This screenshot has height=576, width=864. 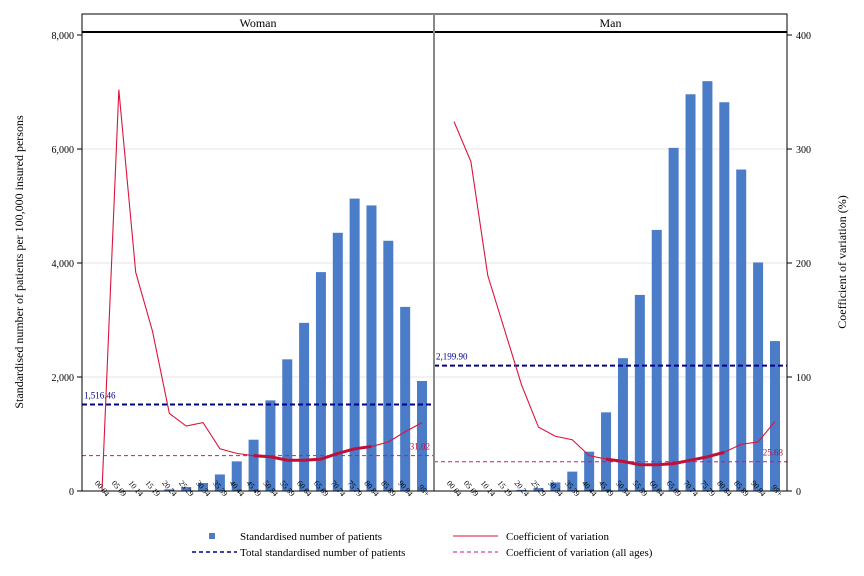 What do you see at coordinates (63, 264) in the screenshot?
I see `y-tick-label-left: 4,000` at bounding box center [63, 264].